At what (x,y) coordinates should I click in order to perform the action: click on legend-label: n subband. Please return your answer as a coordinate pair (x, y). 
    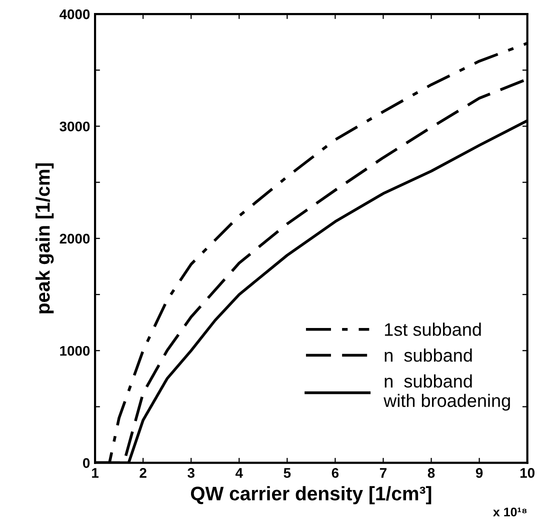
    Looking at the image, I should click on (428, 355).